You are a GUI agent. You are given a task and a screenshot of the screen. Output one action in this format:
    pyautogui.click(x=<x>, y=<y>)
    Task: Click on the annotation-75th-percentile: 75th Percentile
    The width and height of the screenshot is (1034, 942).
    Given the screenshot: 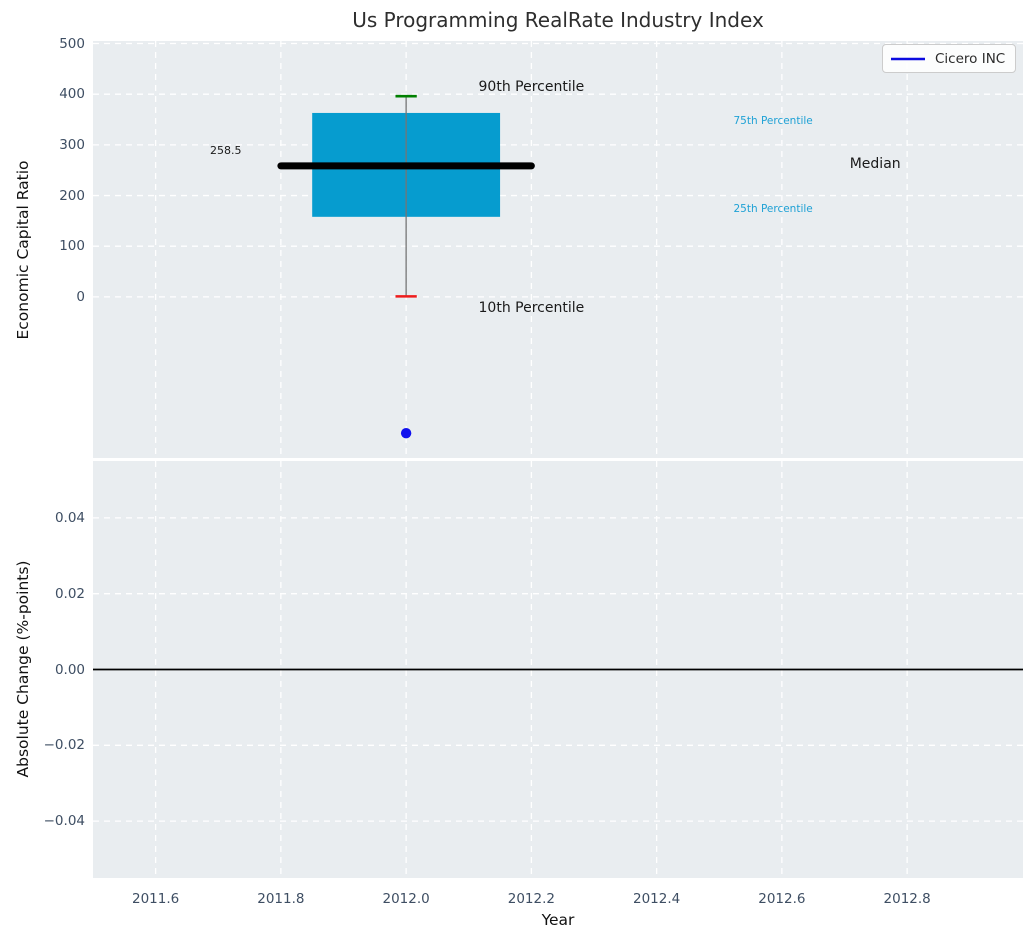 What is the action you would take?
    pyautogui.click(x=773, y=120)
    